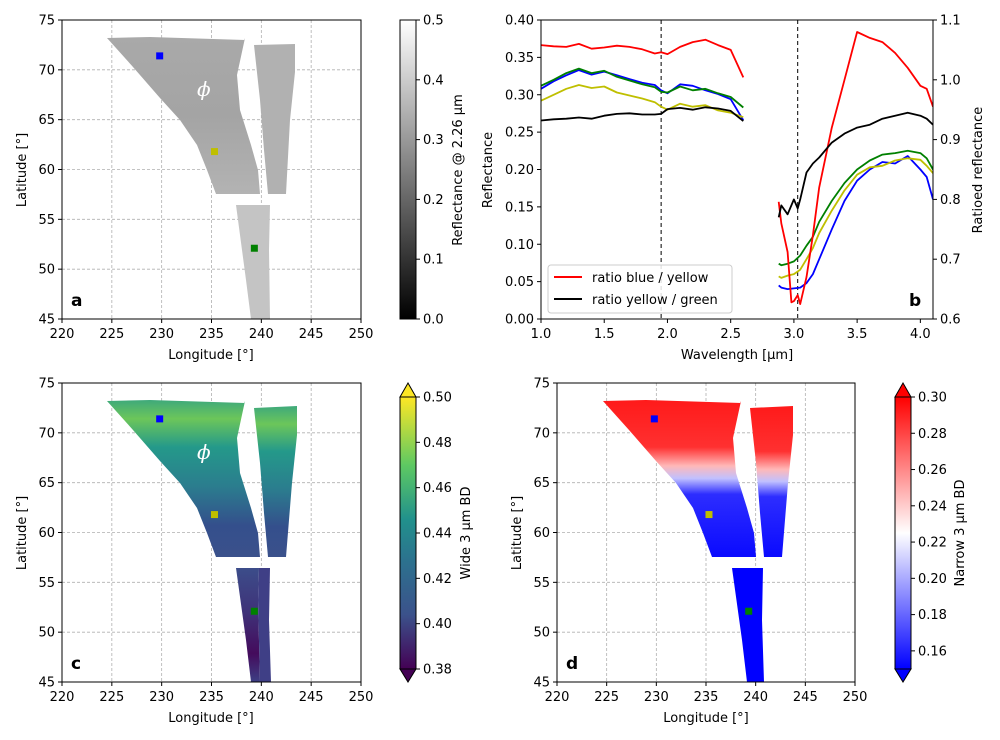  Describe the element at coordinates (210, 718) in the screenshot. I see `panel-c-xlabel: Longitude [°]` at that location.